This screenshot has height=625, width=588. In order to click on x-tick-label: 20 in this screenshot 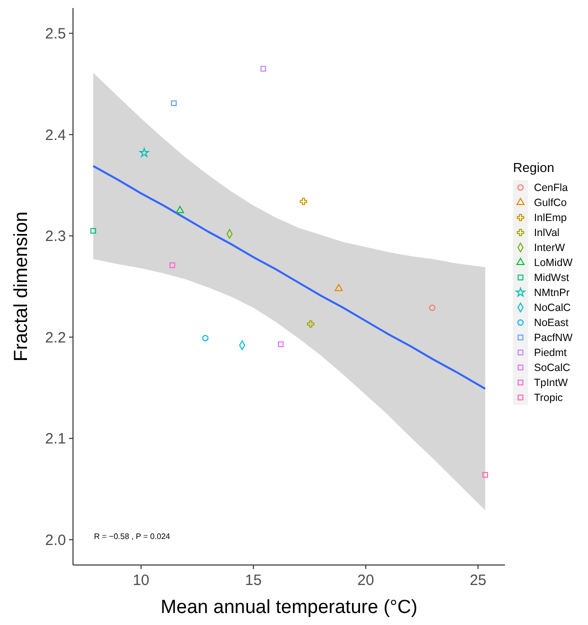, I will do `click(365, 580)`.